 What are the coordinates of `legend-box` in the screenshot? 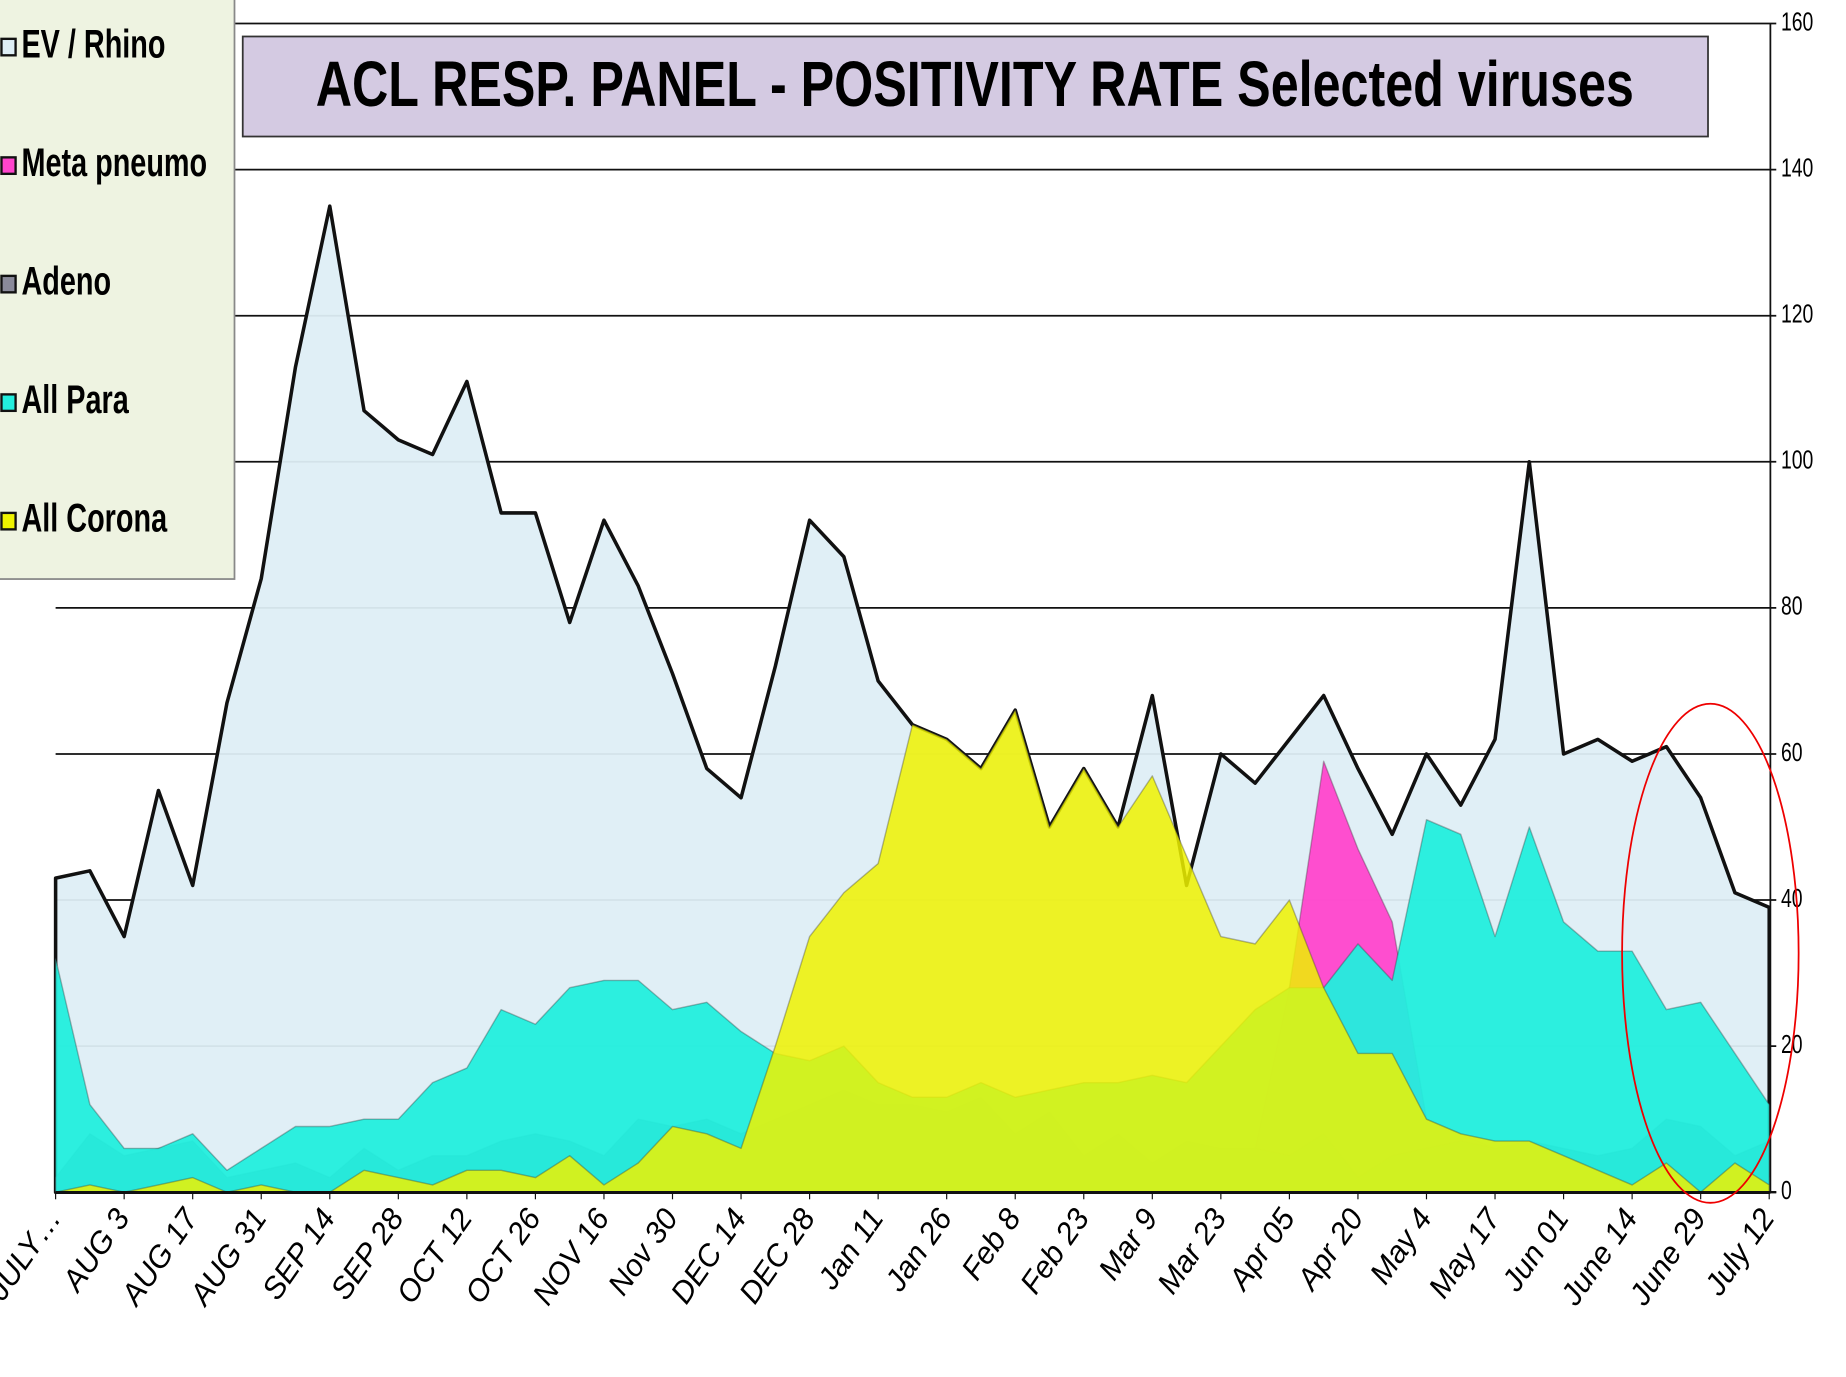 It's located at (118, 290).